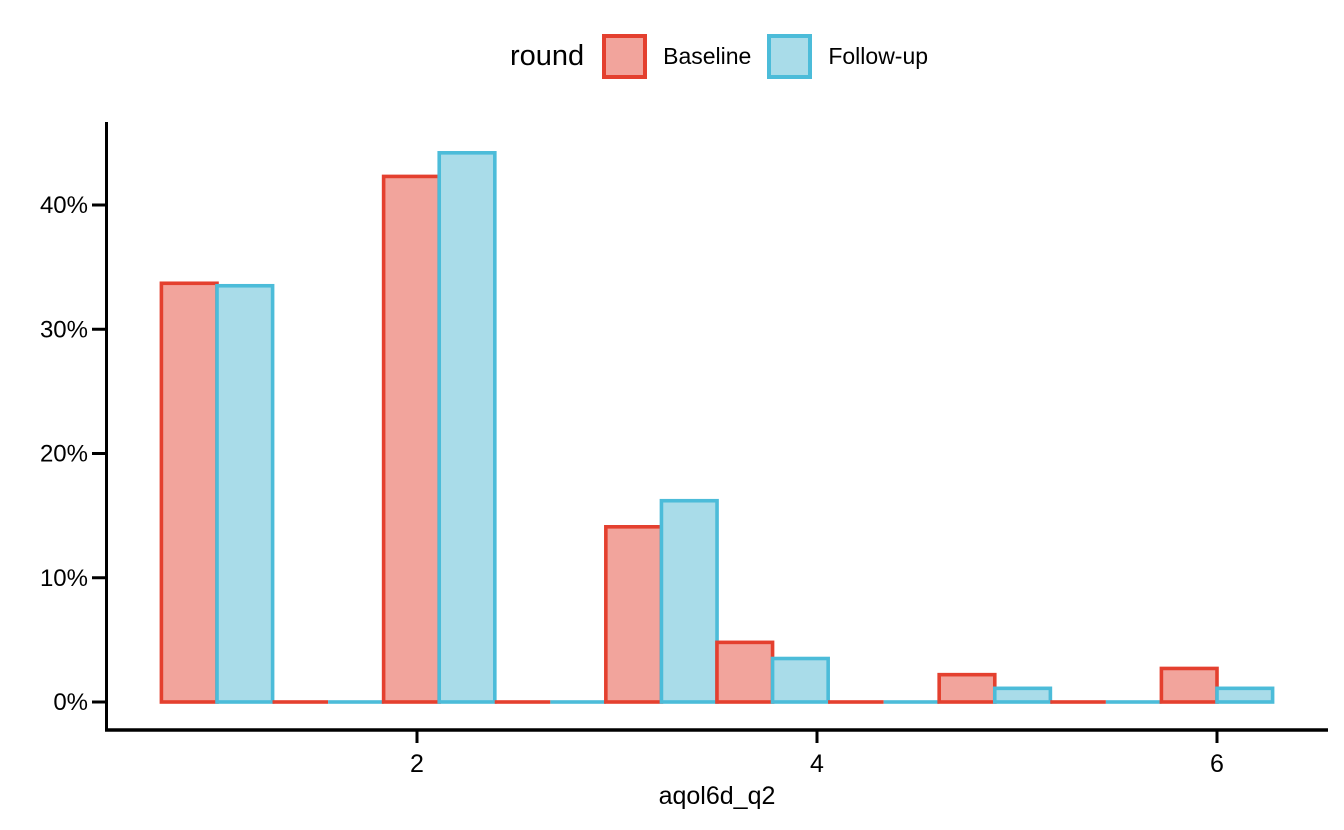  What do you see at coordinates (790, 56) in the screenshot?
I see `legend-key-followup-swatch` at bounding box center [790, 56].